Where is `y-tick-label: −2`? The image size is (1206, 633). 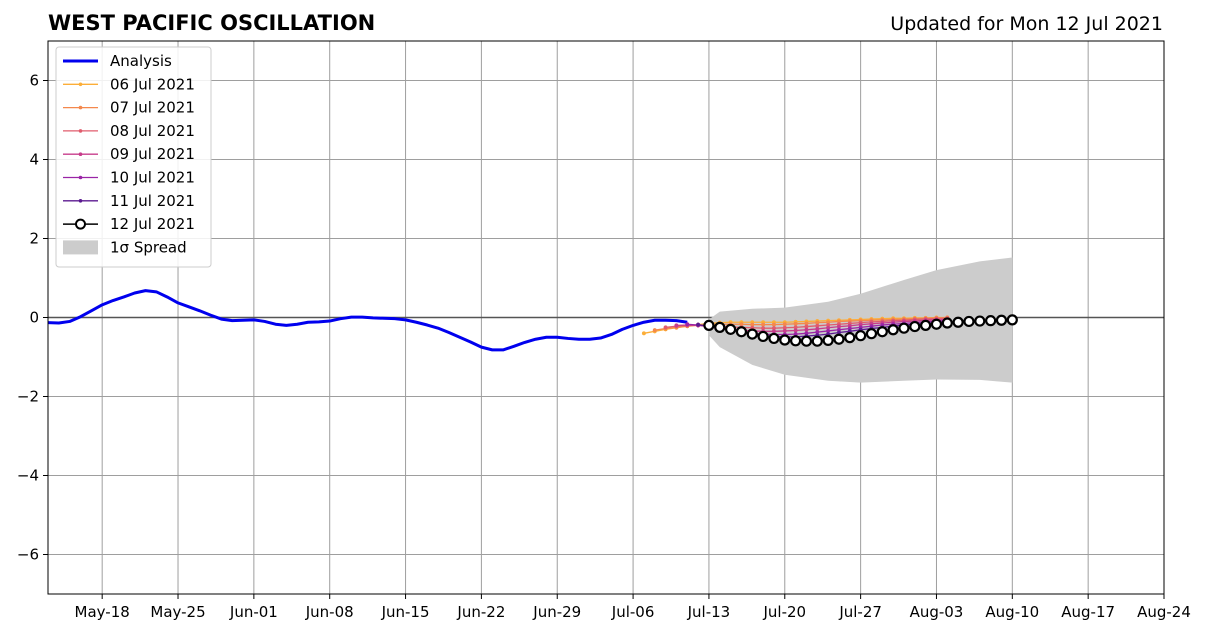
y-tick-label: −2 is located at coordinates (28, 397).